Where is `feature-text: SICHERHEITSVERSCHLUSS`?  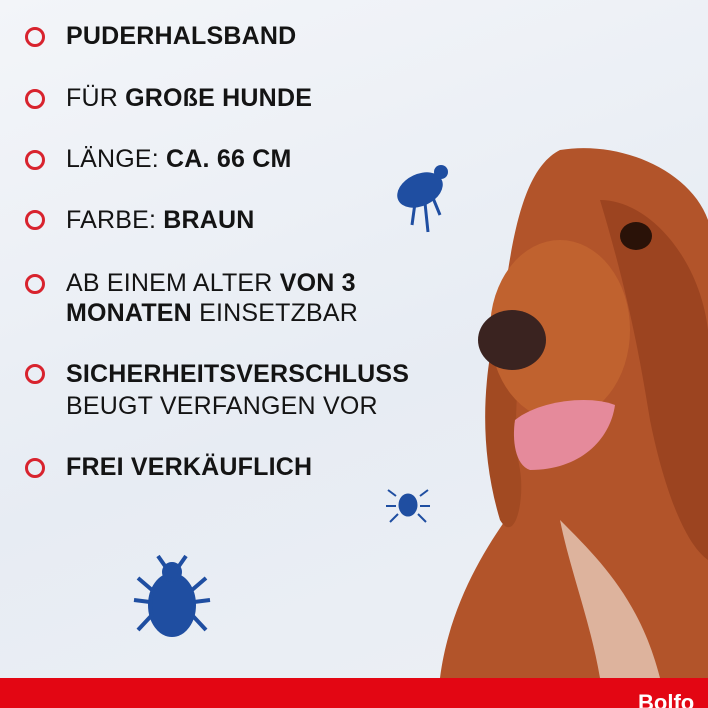 feature-text: SICHERHEITSVERSCHLUSS is located at coordinates (238, 374).